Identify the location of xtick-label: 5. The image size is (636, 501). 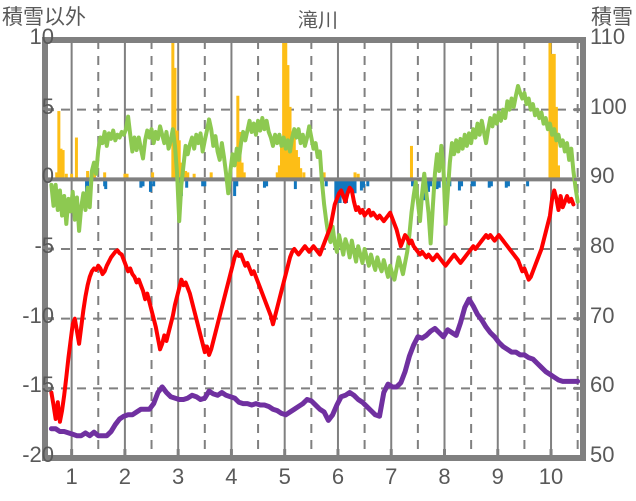
(284, 476).